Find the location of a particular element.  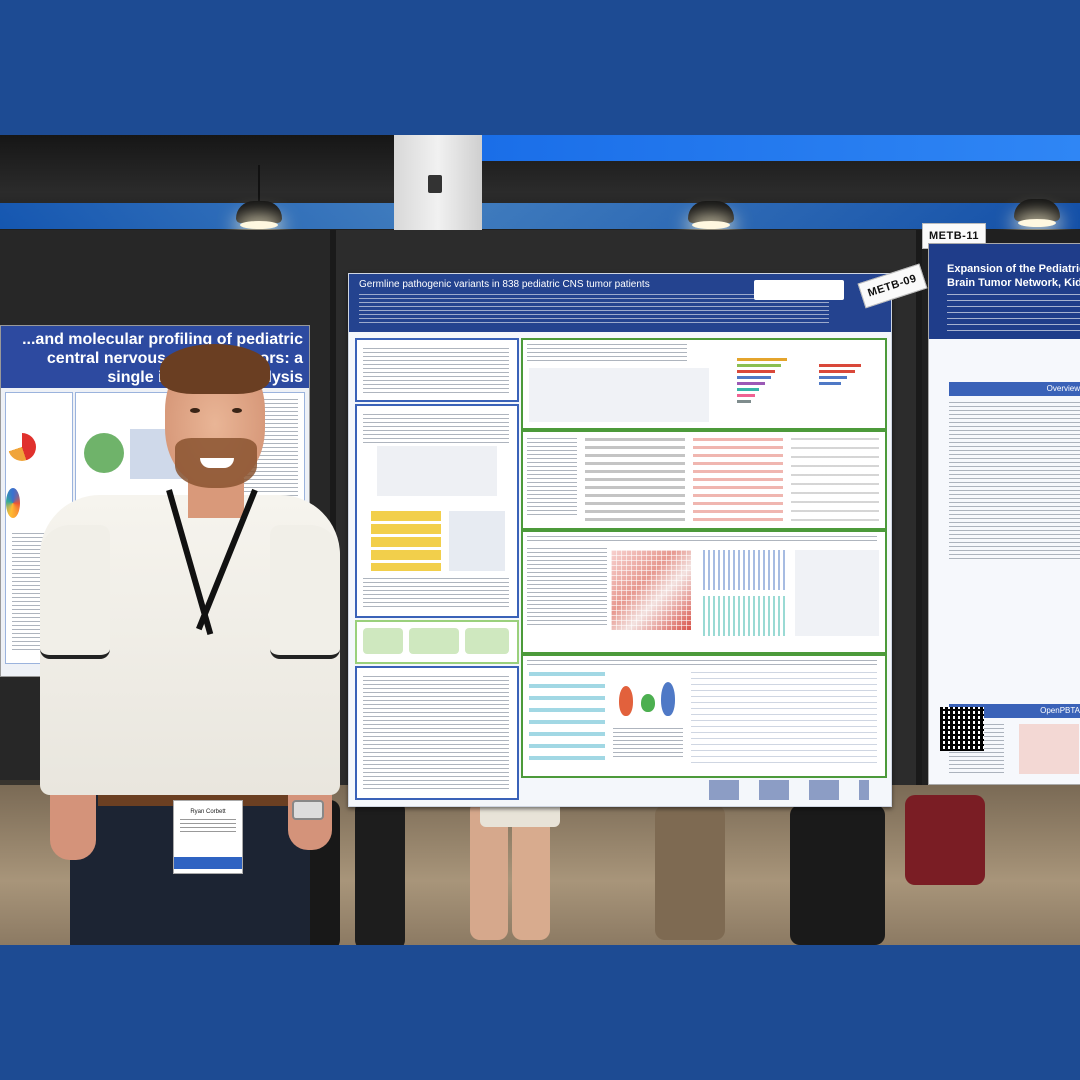

right-sleeve is located at coordinates (305, 592).